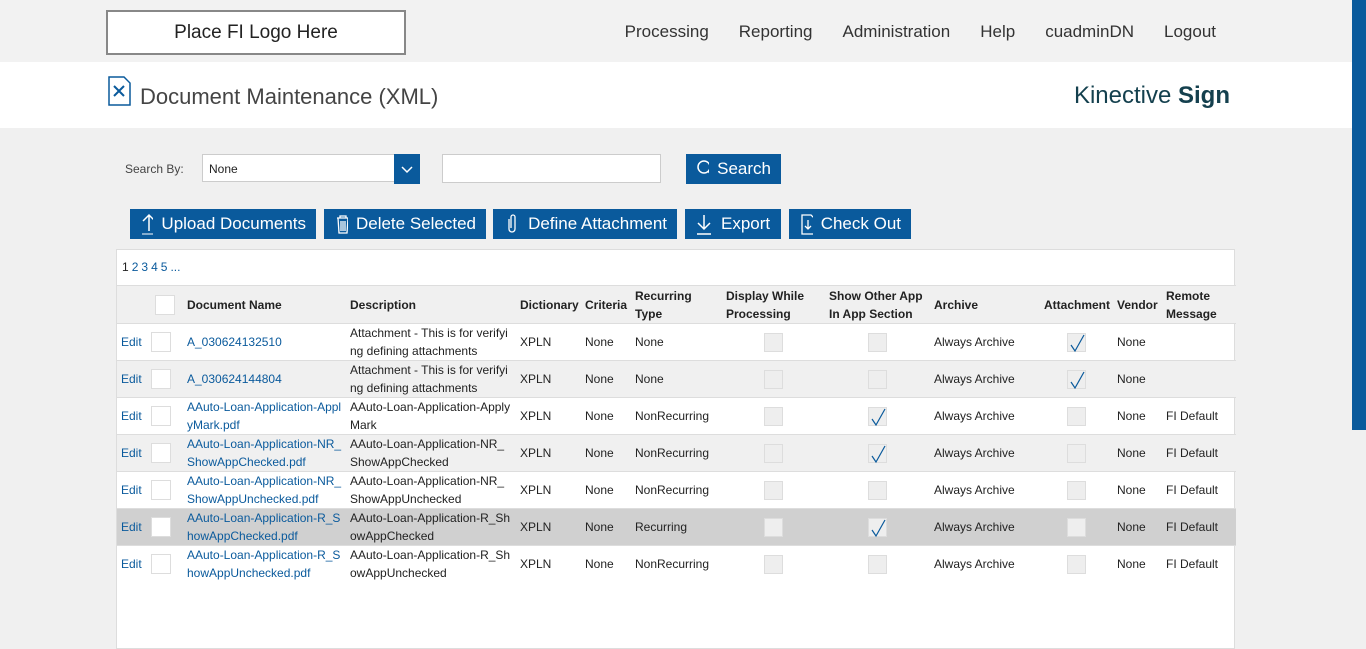  Describe the element at coordinates (164, 267) in the screenshot. I see `page-link: 5` at that location.